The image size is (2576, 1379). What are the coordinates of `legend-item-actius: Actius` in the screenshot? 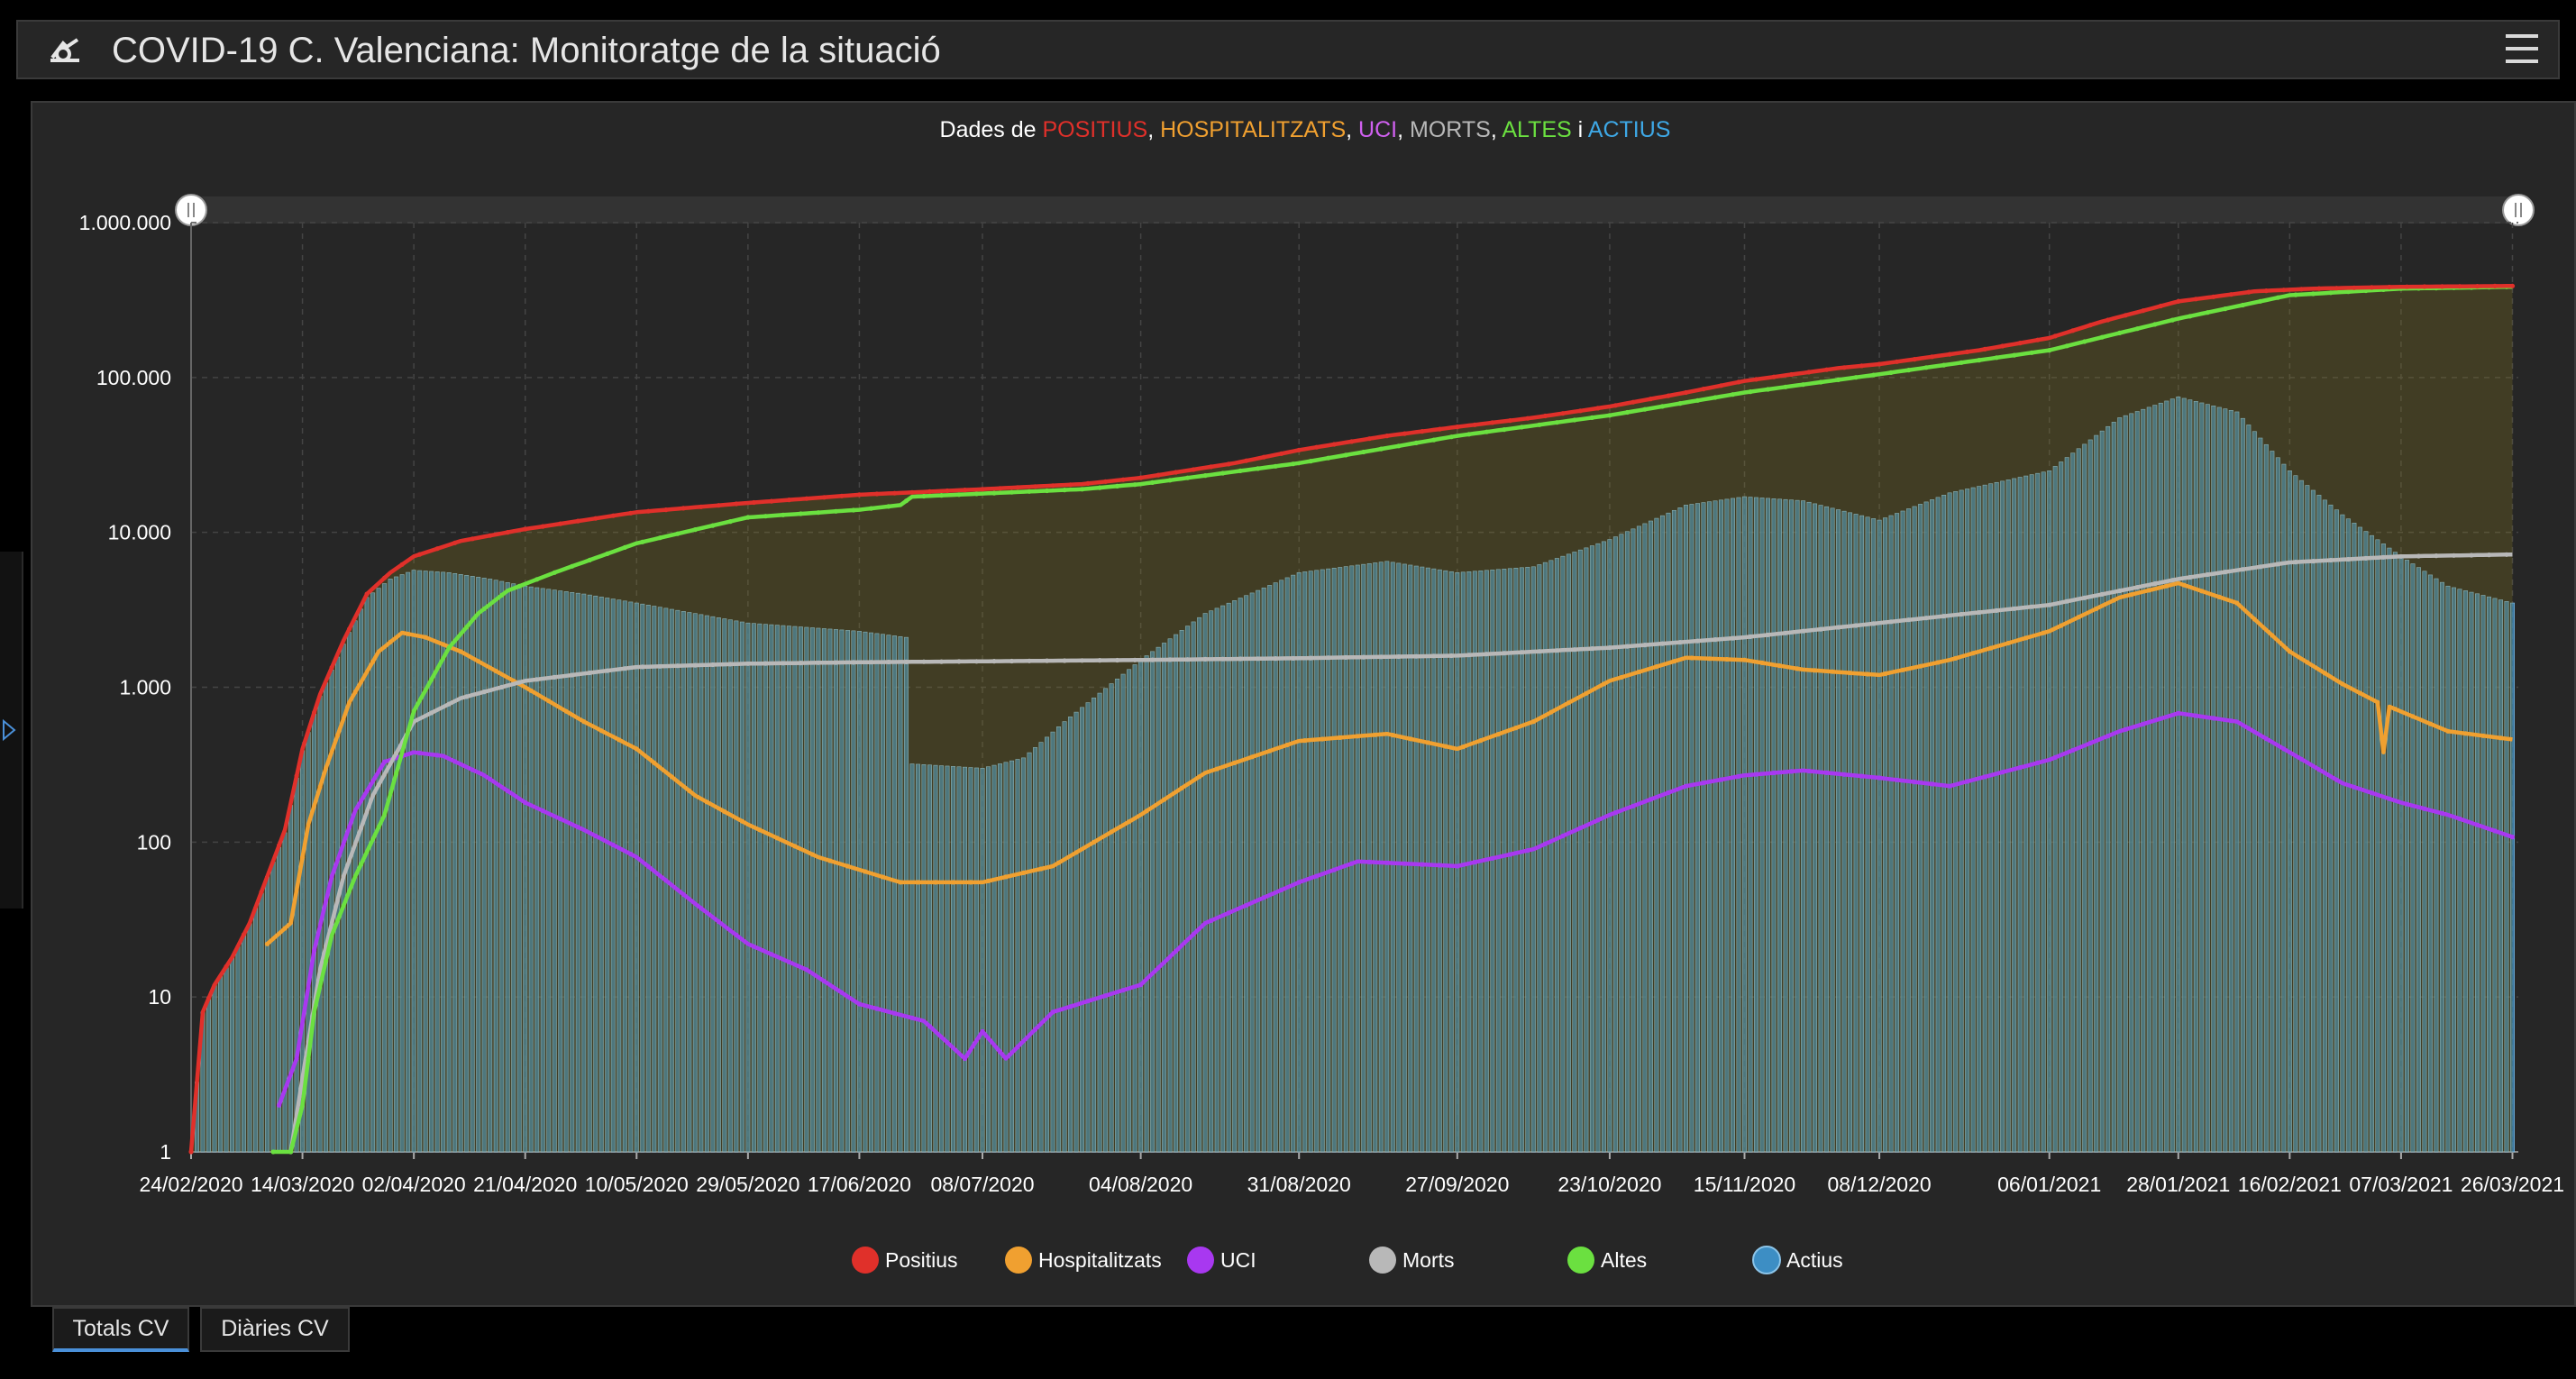 It's located at (1798, 1260).